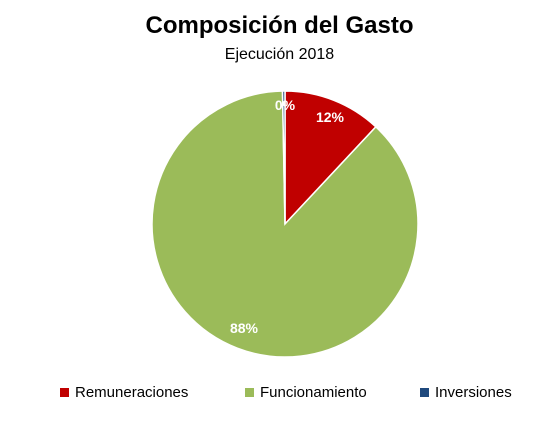  Describe the element at coordinates (249, 392) in the screenshot. I see `legend-swatch-funcionamiento` at that location.